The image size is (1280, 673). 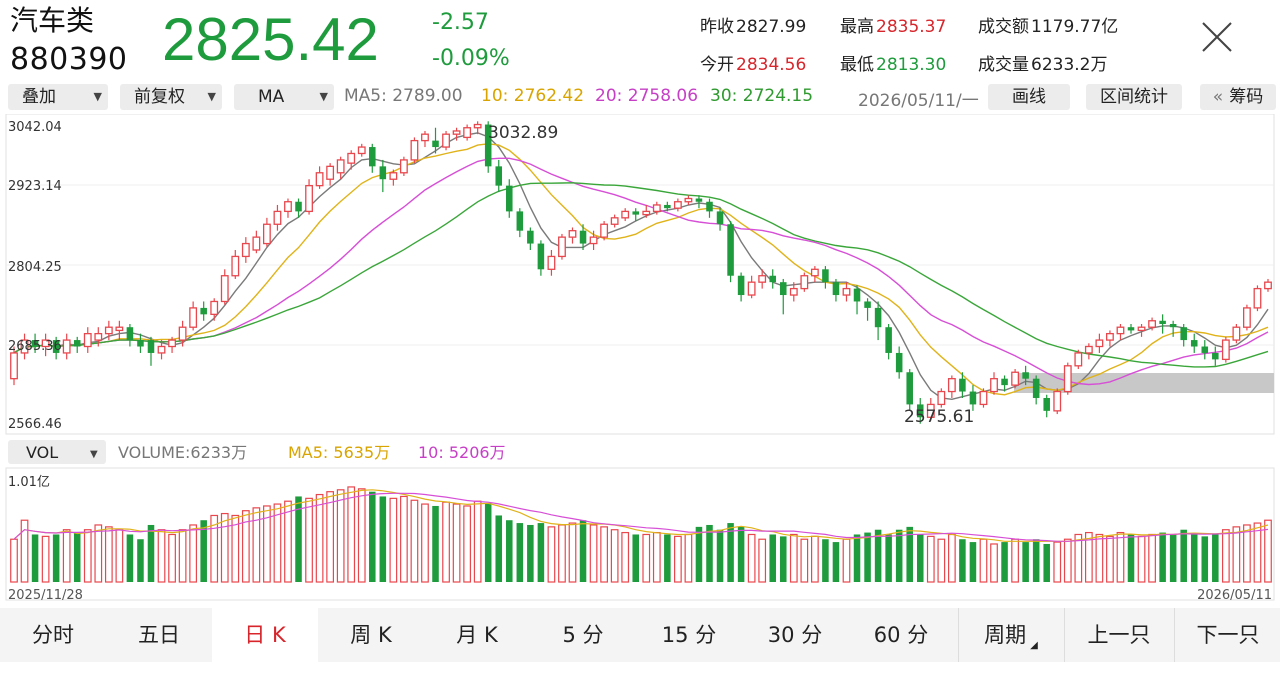 What do you see at coordinates (533, 96) in the screenshot?
I see `ma10-value: 10: 2762.42` at bounding box center [533, 96].